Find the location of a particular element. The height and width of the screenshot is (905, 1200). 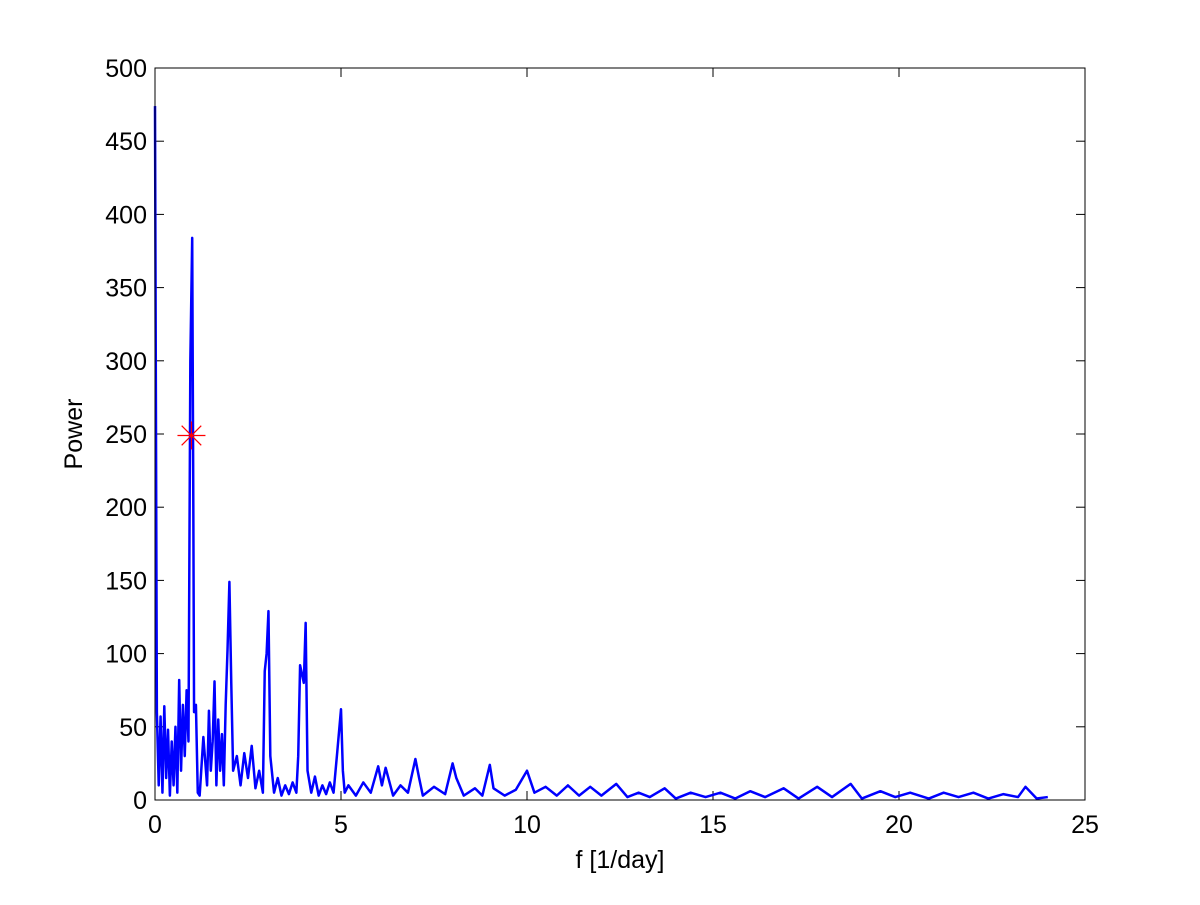

x-tick-label: 10 is located at coordinates (527, 825).